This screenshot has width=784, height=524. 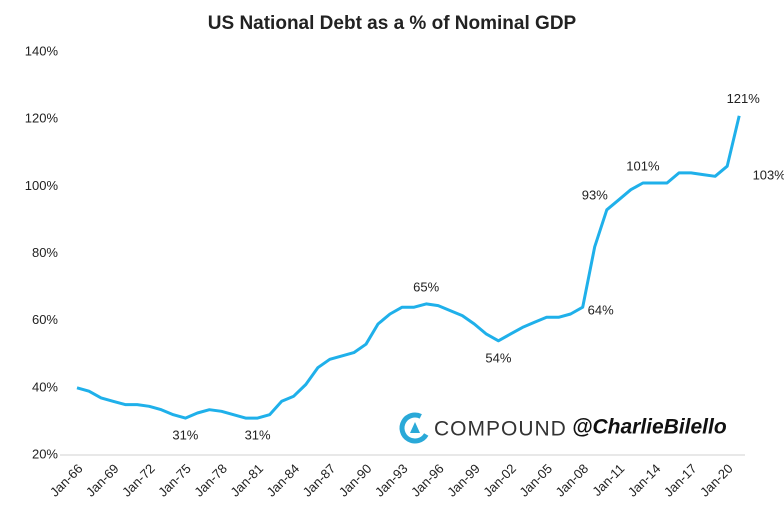 What do you see at coordinates (45, 319) in the screenshot?
I see `y-tick-label: 60%` at bounding box center [45, 319].